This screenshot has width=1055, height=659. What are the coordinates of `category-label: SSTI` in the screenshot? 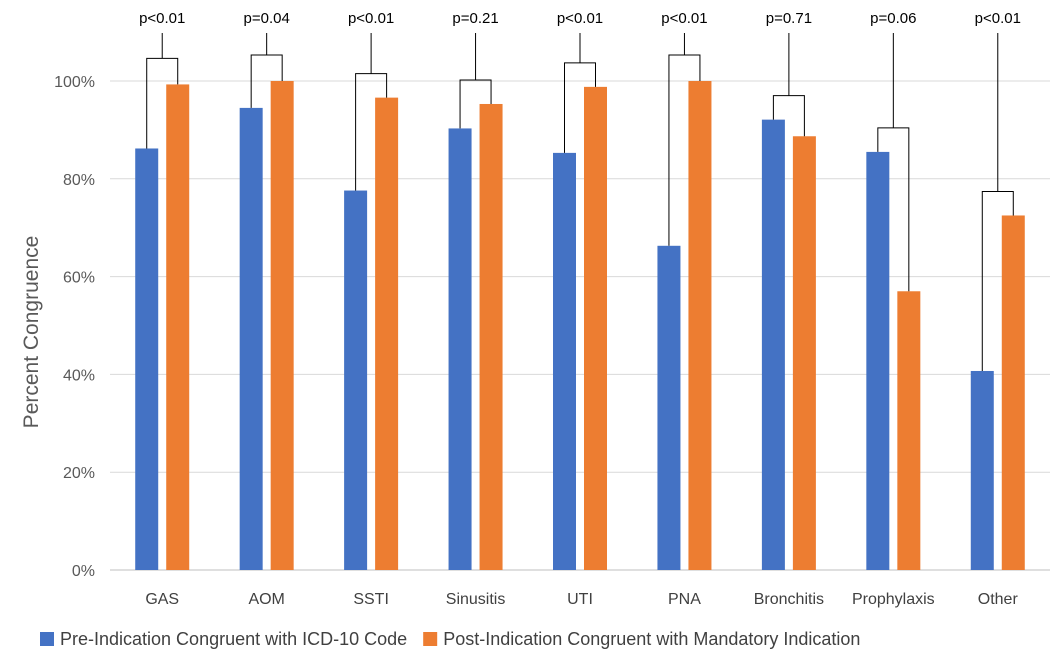 It's located at (371, 599).